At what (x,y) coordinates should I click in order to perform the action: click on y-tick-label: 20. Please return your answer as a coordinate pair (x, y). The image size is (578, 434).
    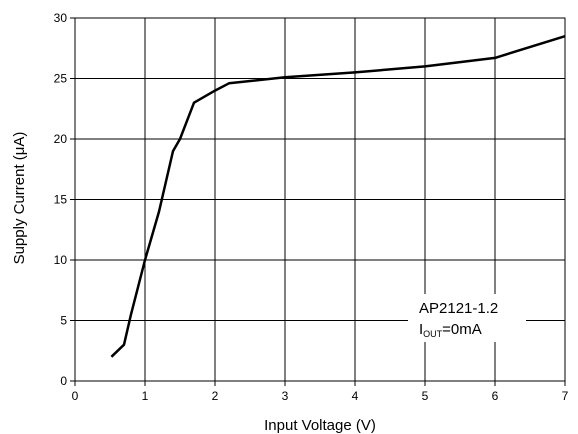
    Looking at the image, I should click on (61, 139).